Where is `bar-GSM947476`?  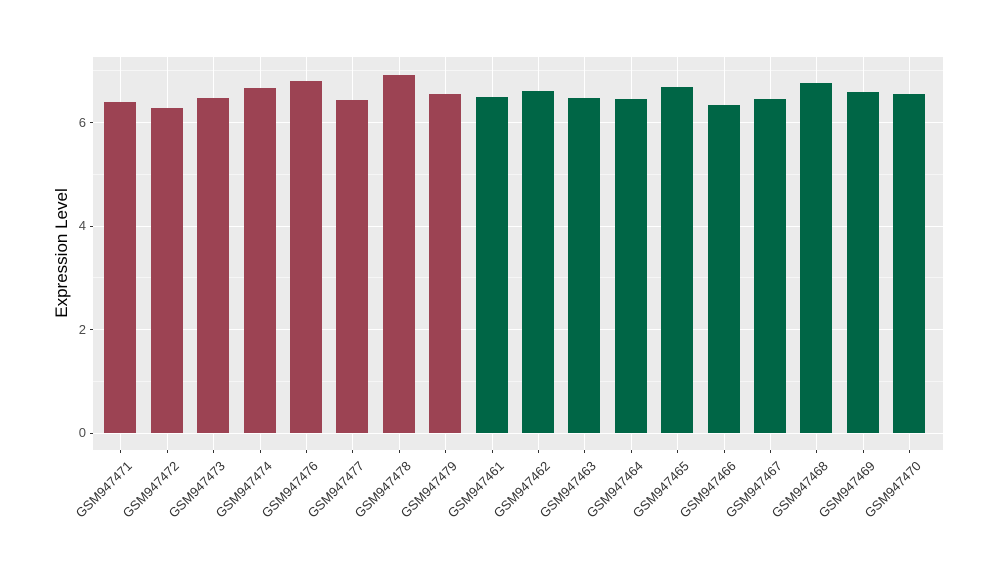 bar-GSM947476 is located at coordinates (305, 256).